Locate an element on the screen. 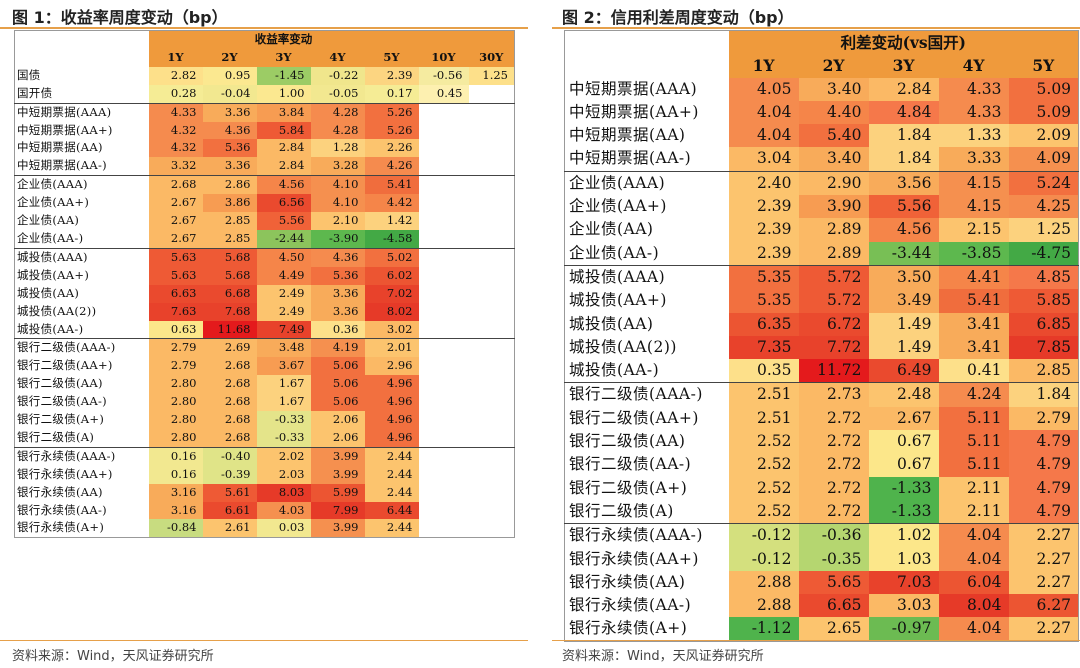  value-cell: 0.36 is located at coordinates (337, 329).